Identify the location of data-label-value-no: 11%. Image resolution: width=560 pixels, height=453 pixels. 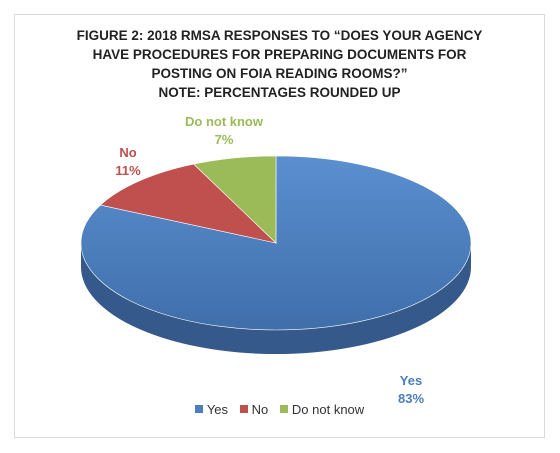
(128, 170).